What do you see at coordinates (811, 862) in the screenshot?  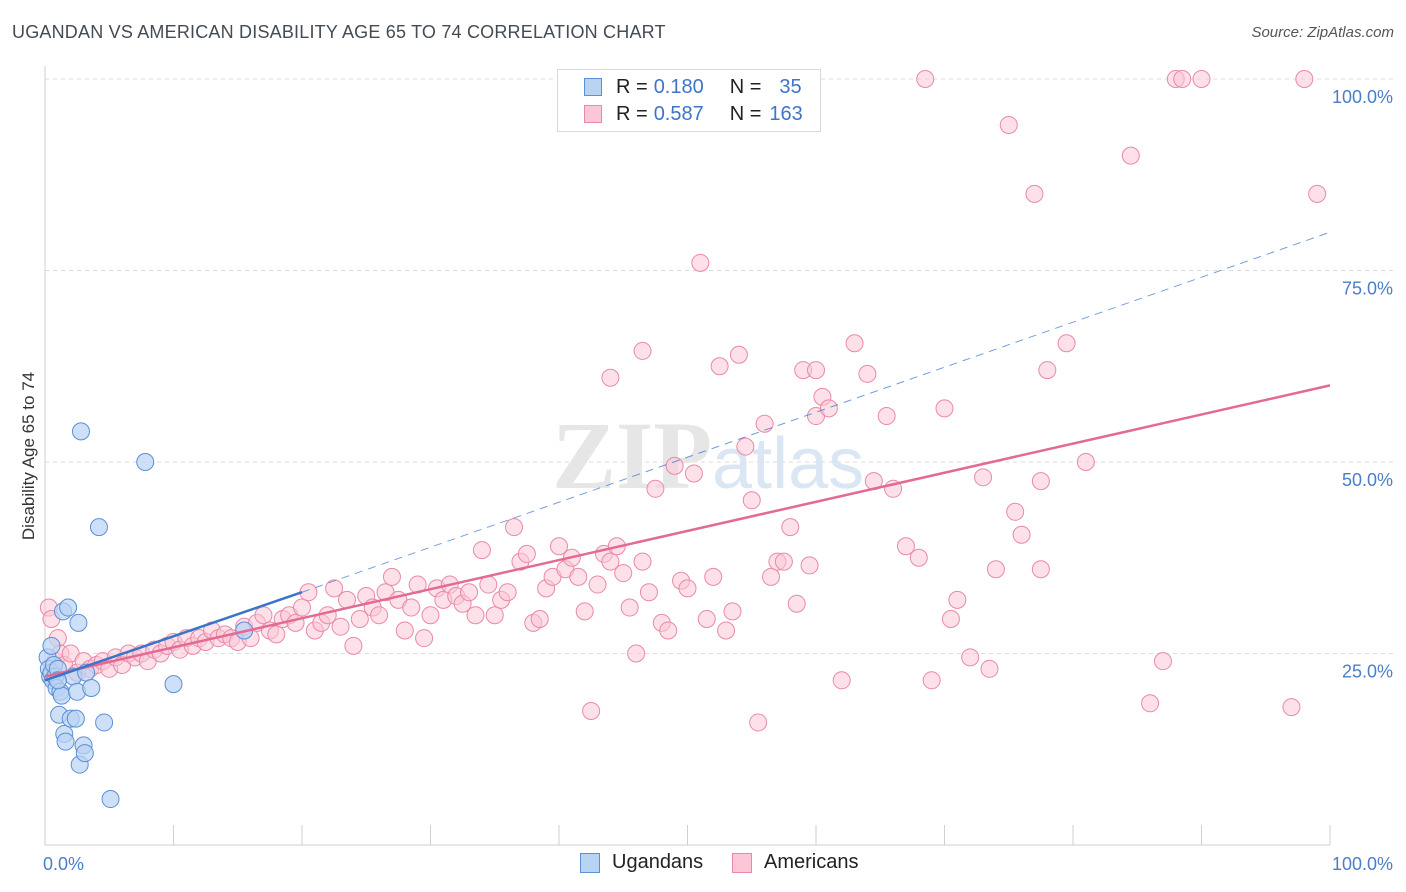 I see `americans-legend-label: Americans` at bounding box center [811, 862].